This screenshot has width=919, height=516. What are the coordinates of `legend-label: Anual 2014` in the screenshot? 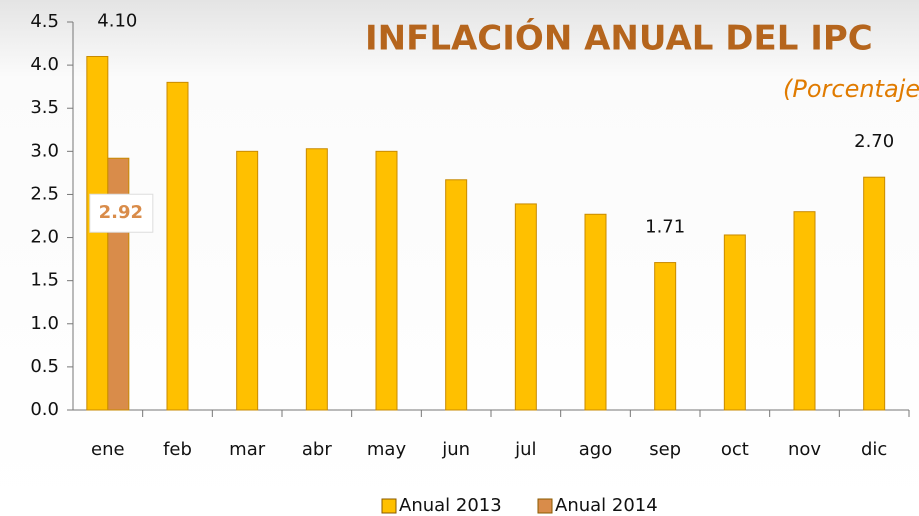 It's located at (606, 505).